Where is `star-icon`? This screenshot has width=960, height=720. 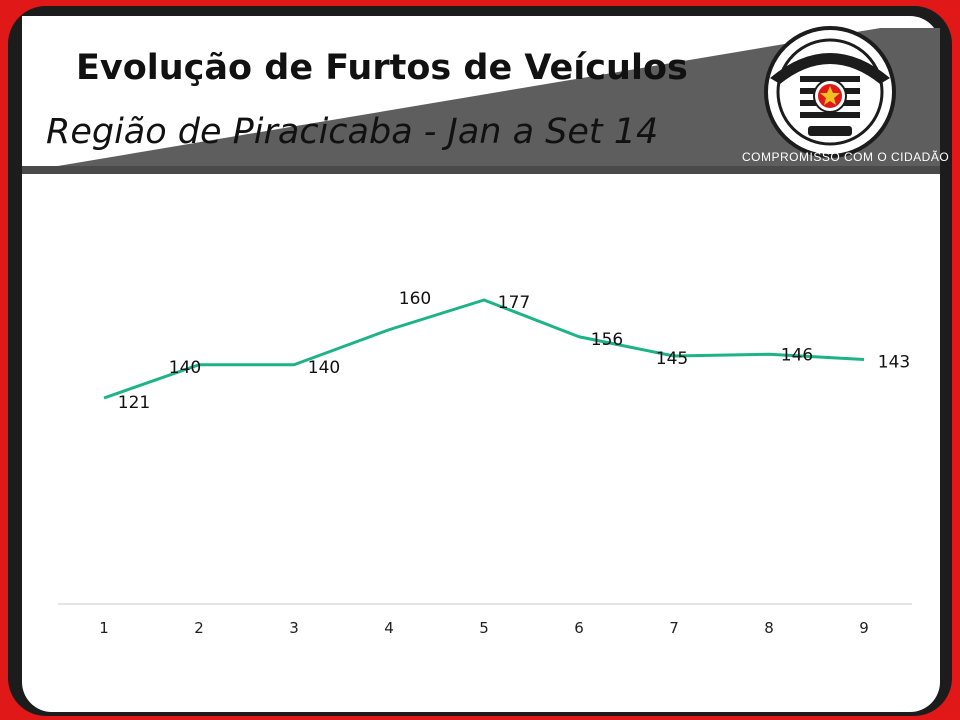 star-icon is located at coordinates (830, 95).